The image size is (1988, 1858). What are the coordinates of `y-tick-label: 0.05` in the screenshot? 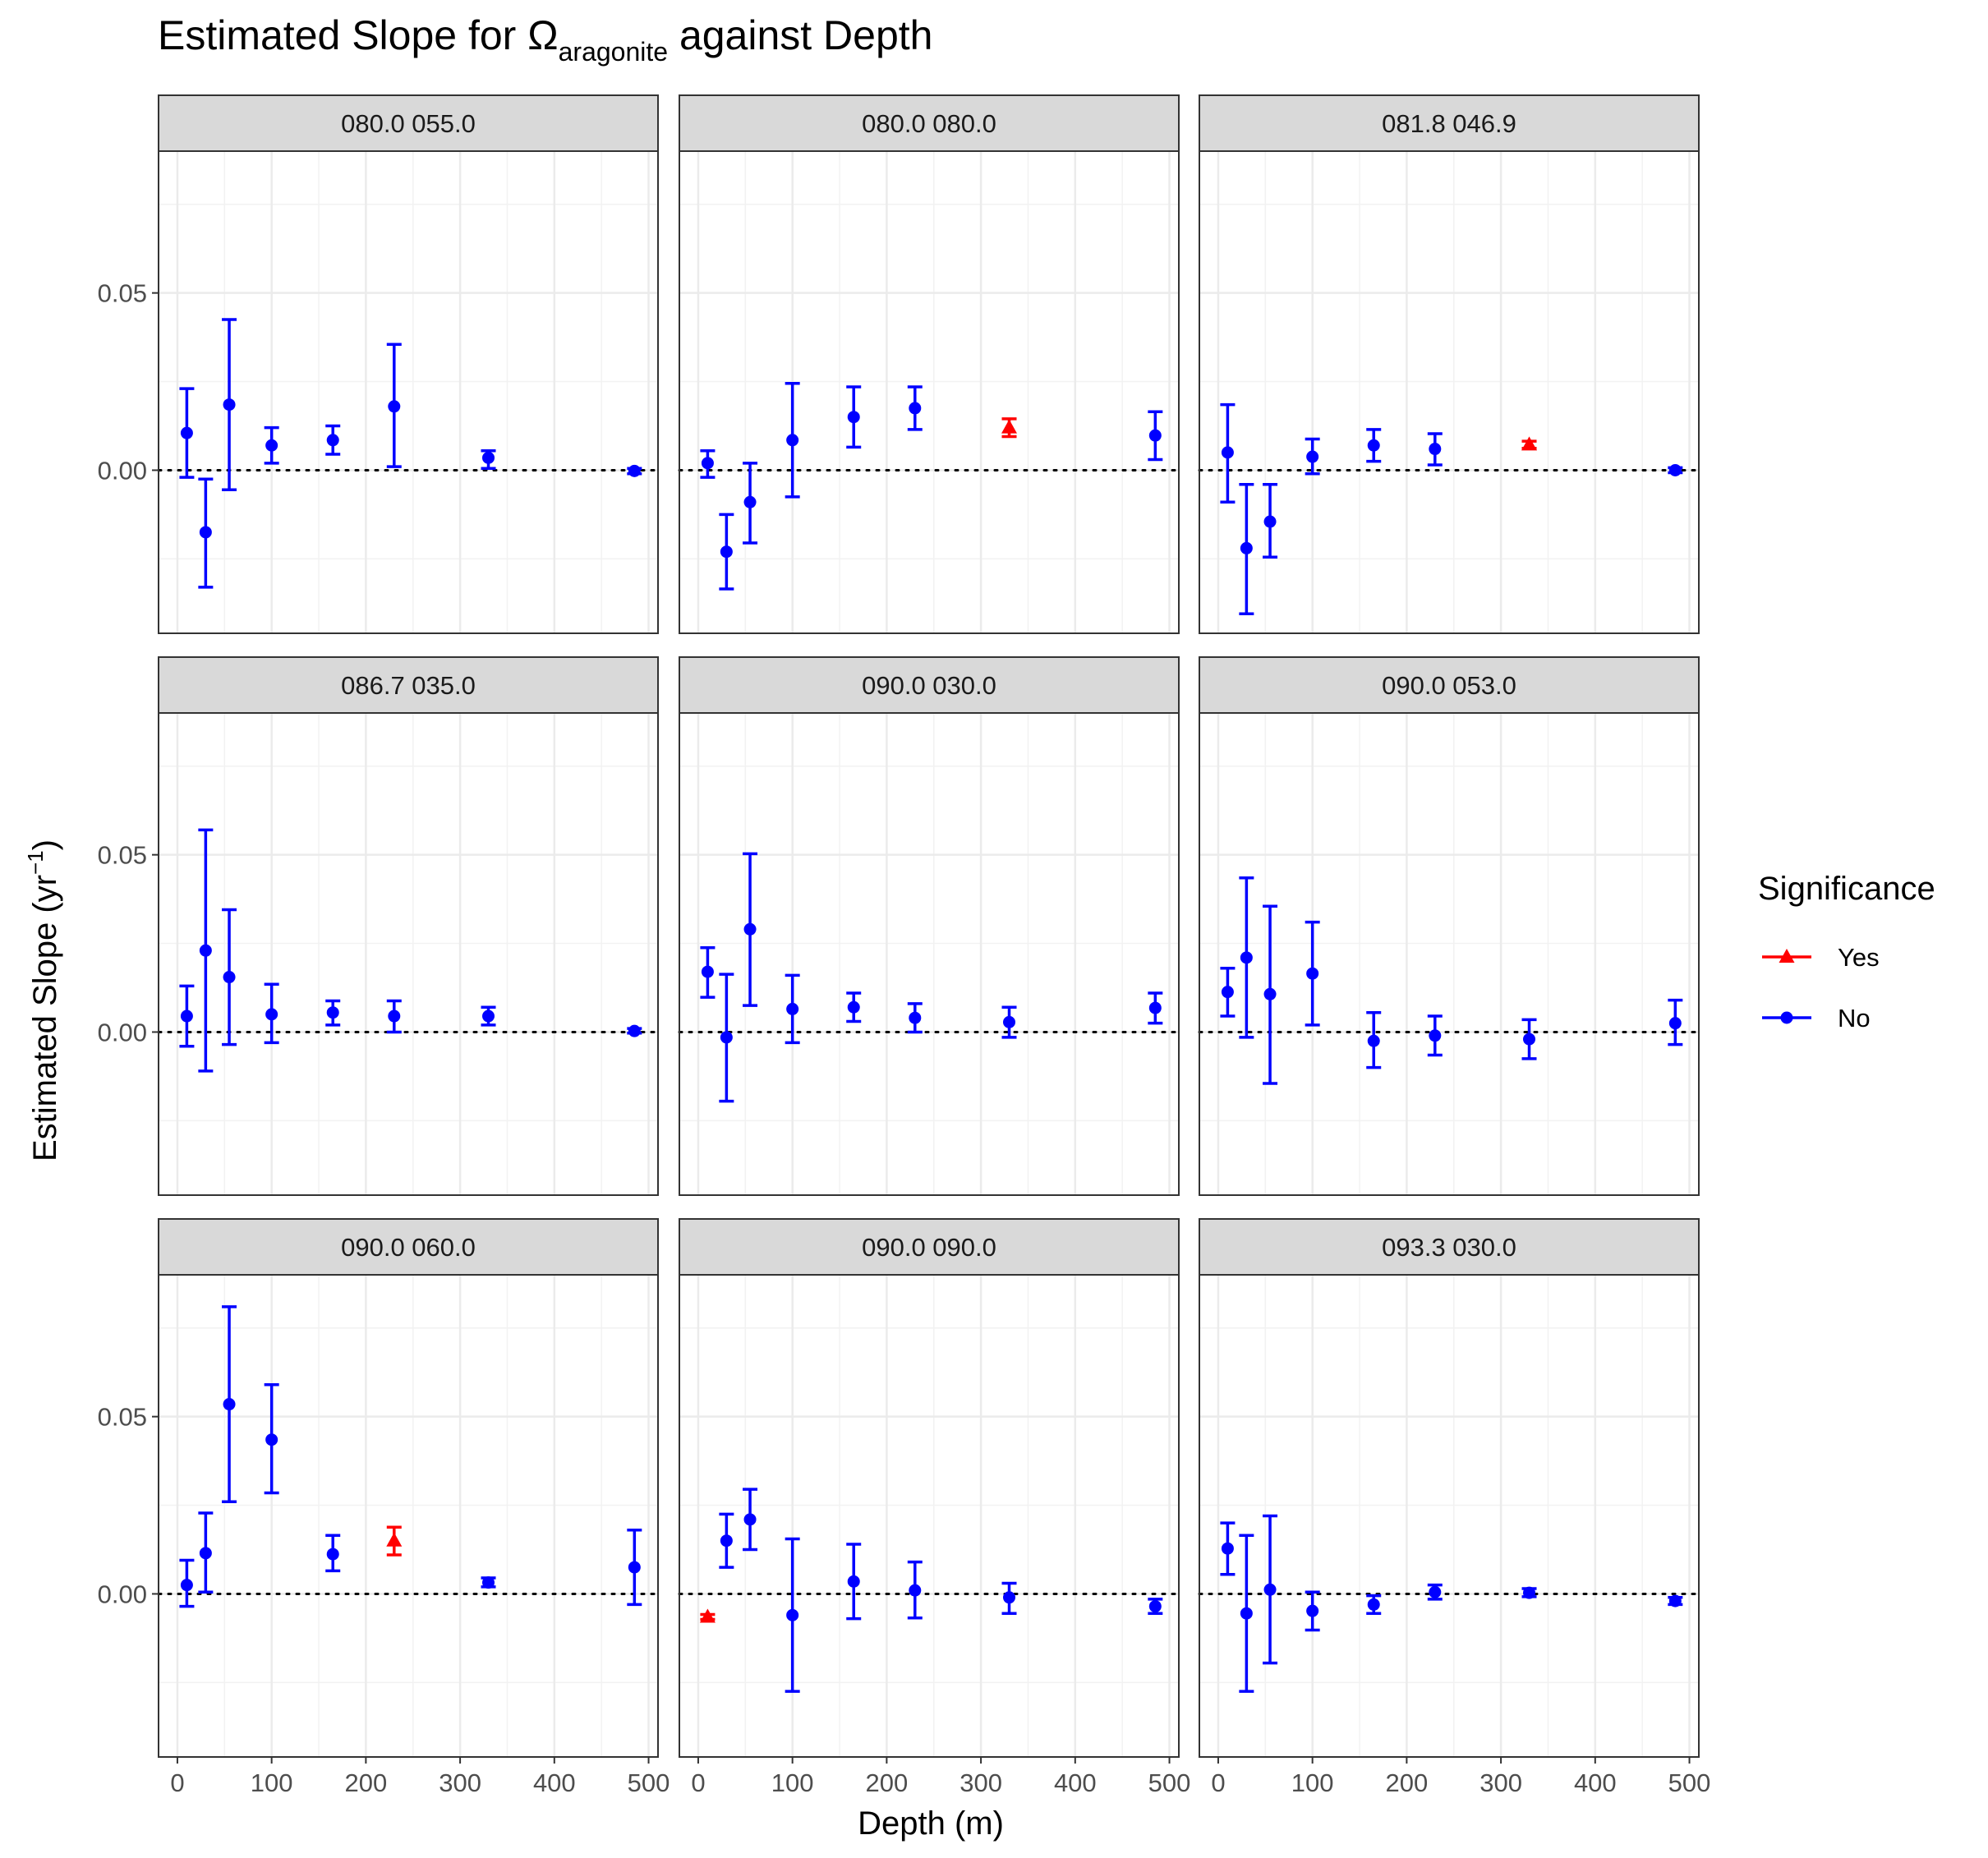 It's located at (122, 1417).